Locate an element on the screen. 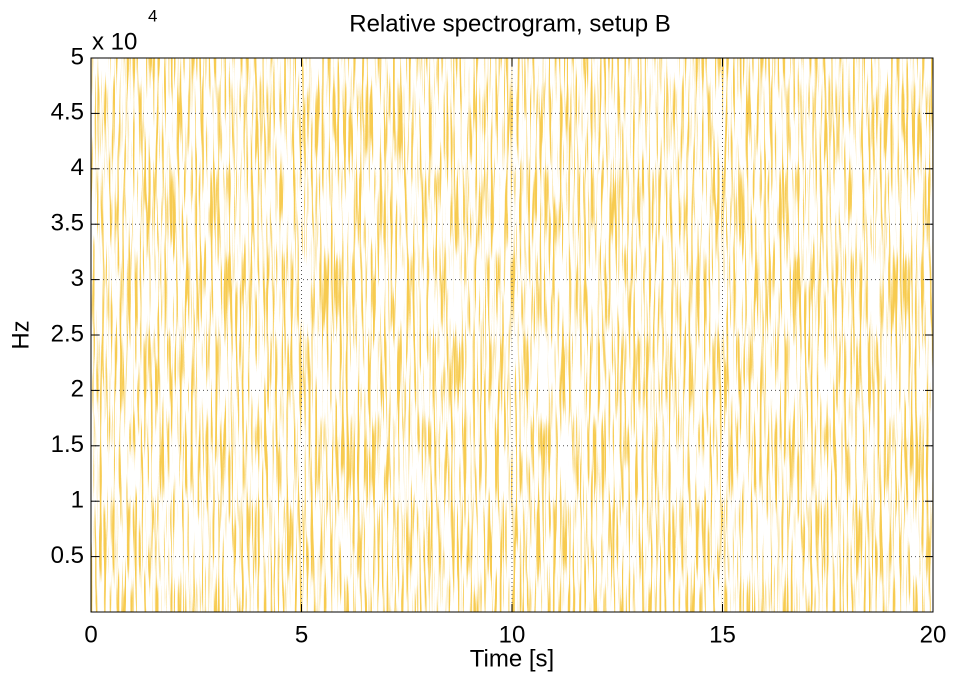  y-tick-label: 1.5 is located at coordinates (67, 444).